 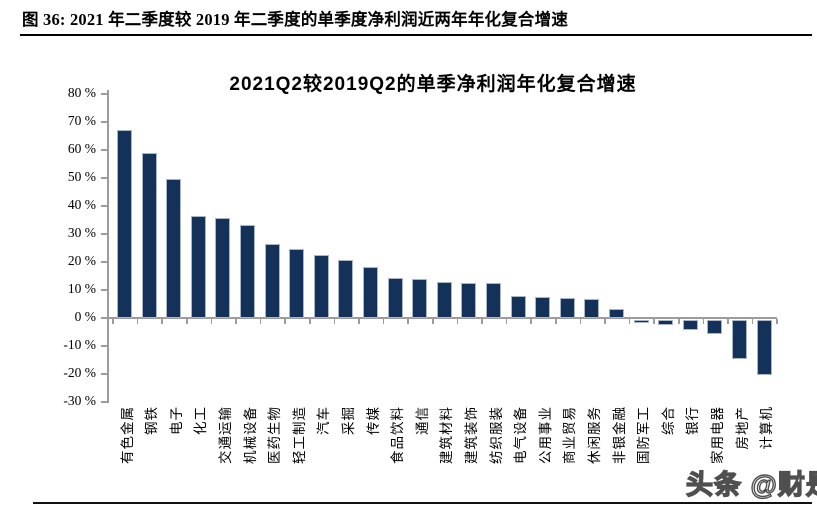 I want to click on category-label: 通信, so click(x=422, y=420).